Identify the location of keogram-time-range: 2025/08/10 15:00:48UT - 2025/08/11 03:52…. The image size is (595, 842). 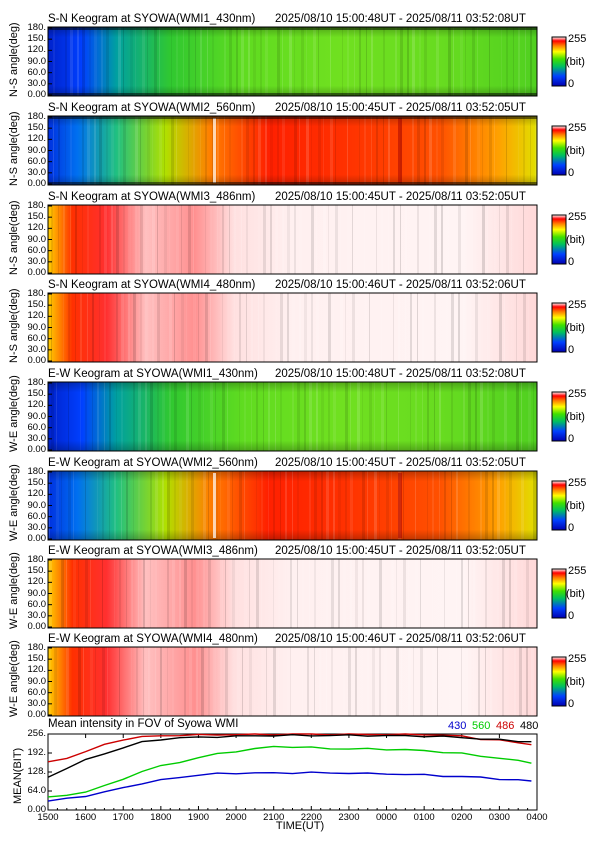
(400, 19).